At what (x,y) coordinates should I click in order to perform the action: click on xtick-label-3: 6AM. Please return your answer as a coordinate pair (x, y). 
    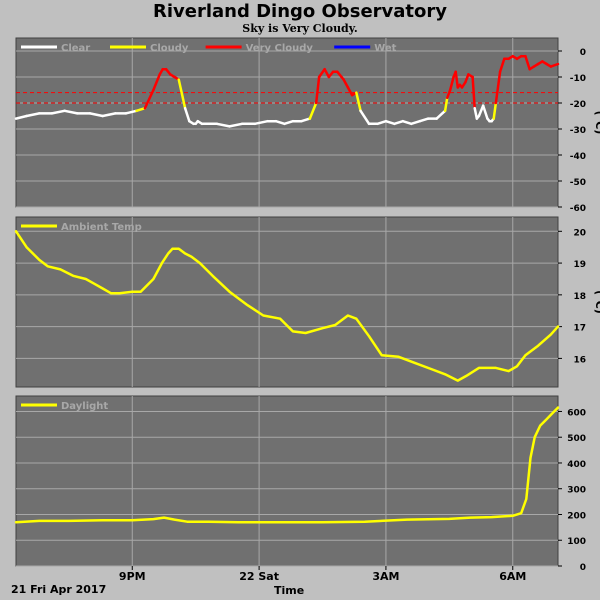
    Looking at the image, I should click on (512, 576).